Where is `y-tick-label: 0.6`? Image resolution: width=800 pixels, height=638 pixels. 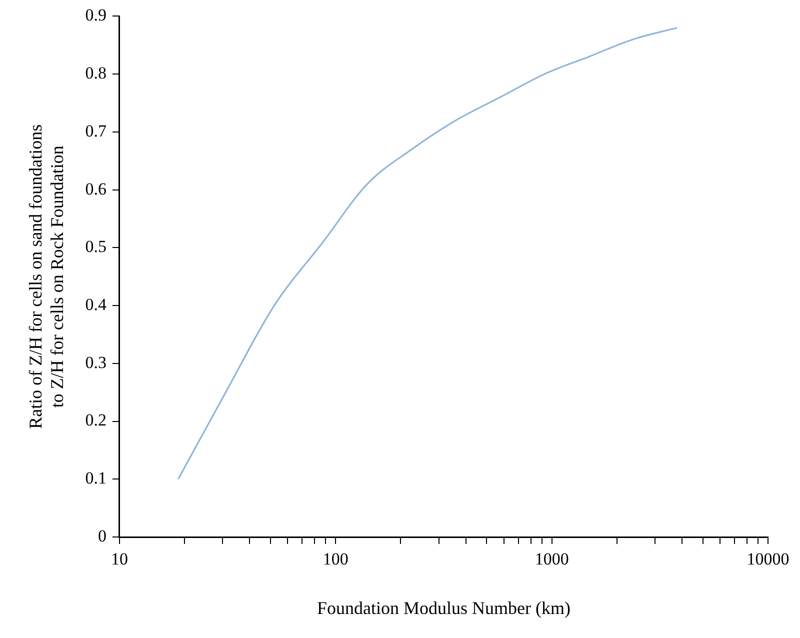 y-tick-label: 0.6 is located at coordinates (95, 188).